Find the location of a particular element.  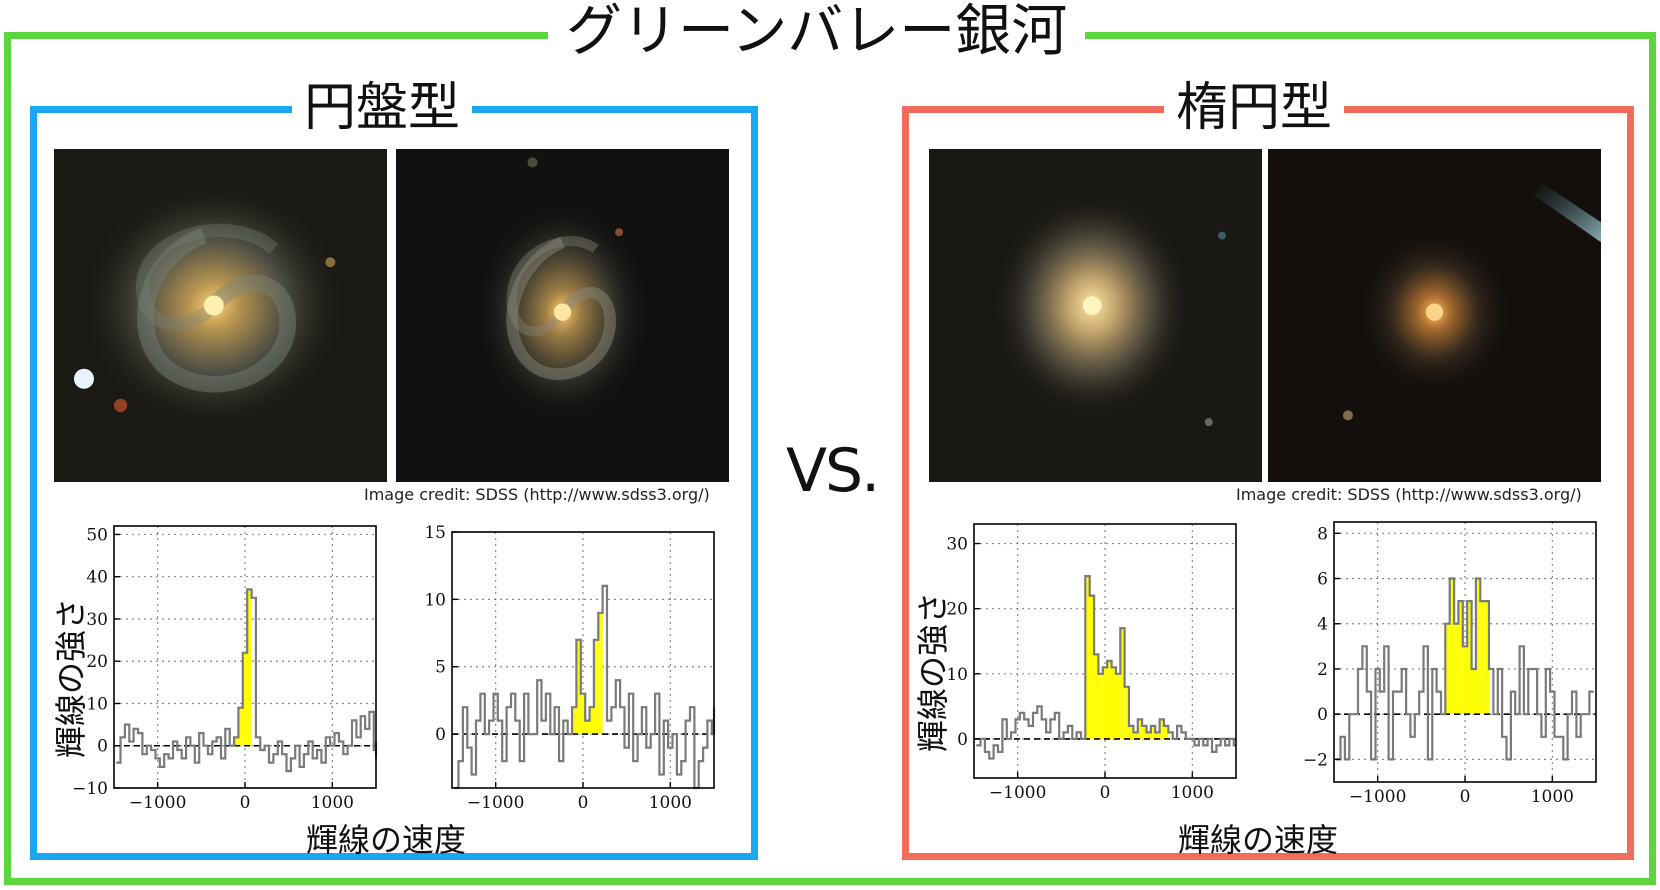

y-tick-label: 5 is located at coordinates (440, 668).